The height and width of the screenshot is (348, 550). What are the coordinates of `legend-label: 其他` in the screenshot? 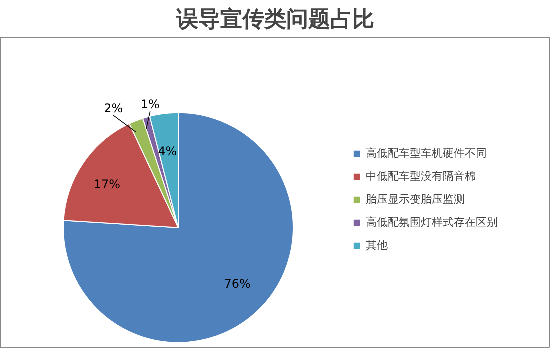 It's located at (377, 245).